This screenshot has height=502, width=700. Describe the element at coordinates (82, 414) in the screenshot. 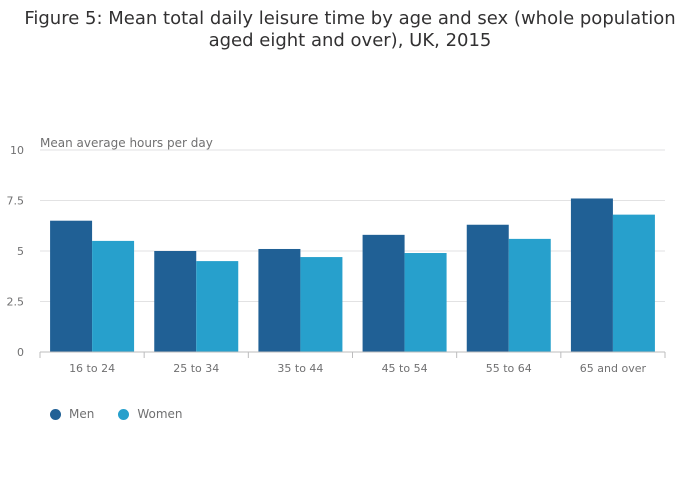

I see `legend-label: Men` at that location.